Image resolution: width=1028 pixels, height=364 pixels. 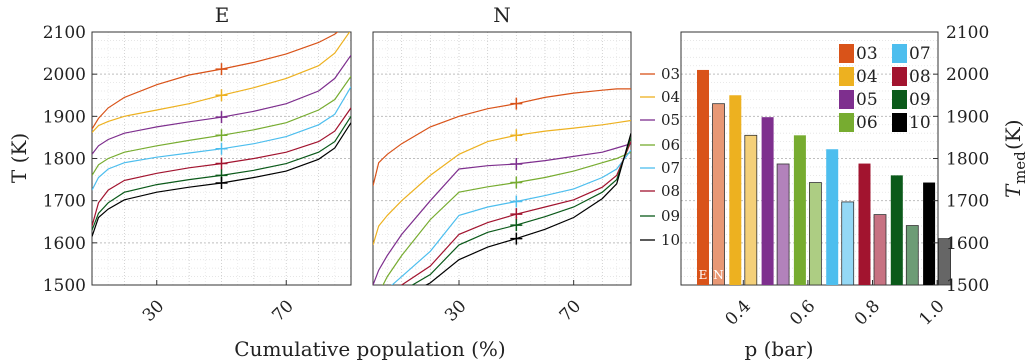 I want to click on bar-05-E, so click(x=767, y=201).